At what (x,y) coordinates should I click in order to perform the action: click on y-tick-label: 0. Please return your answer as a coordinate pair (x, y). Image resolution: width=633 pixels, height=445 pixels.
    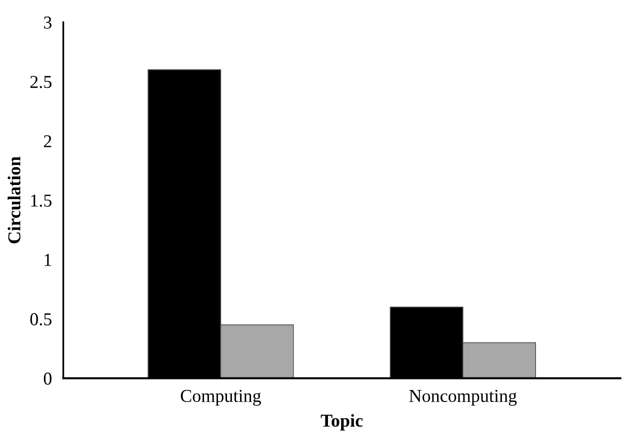
    Looking at the image, I should click on (48, 378).